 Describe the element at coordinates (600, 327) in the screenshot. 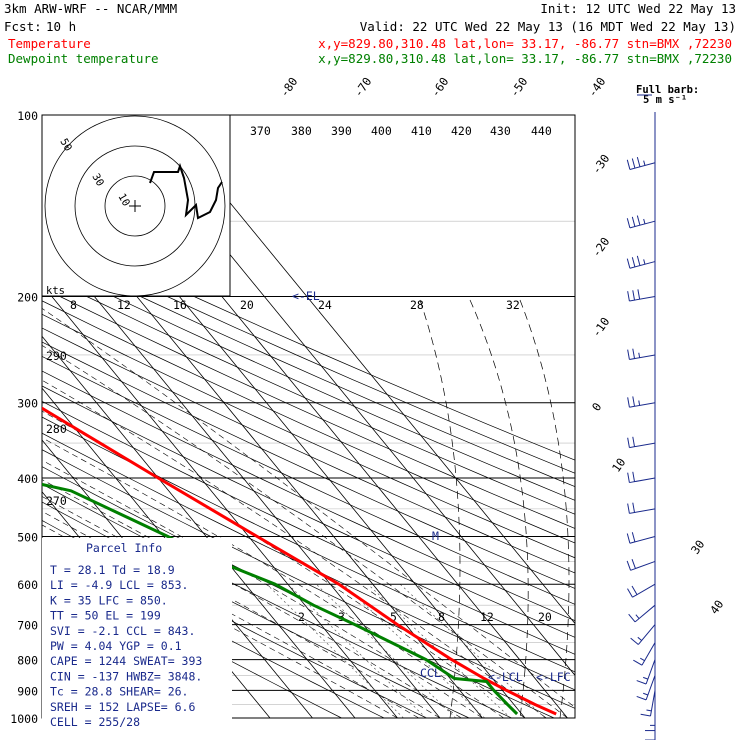

I see `temperature-tick-label: -10` at that location.